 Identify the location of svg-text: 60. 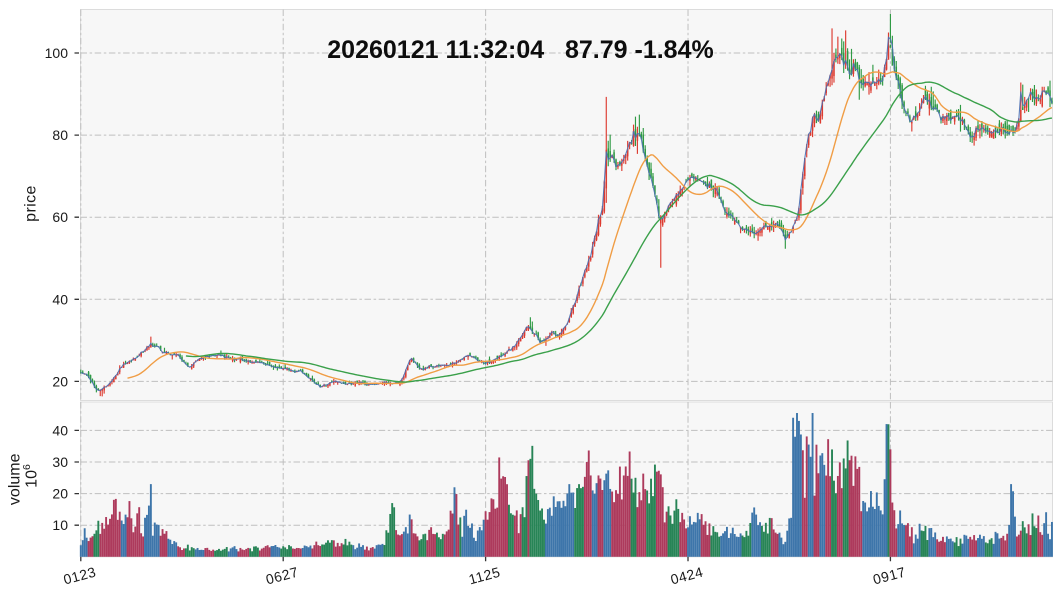
(60, 217).